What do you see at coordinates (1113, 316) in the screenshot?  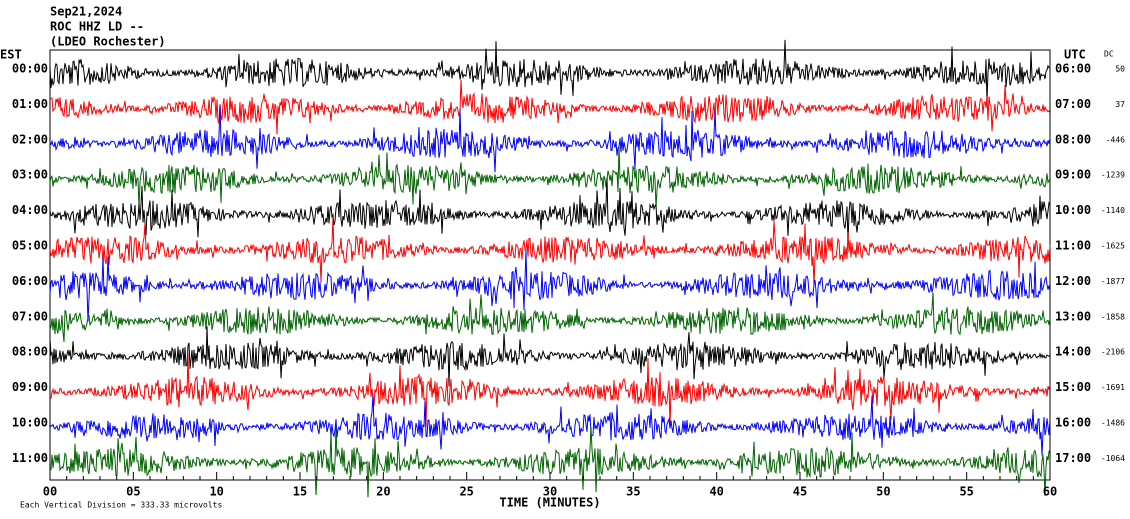 I see `dc-value: -1858` at bounding box center [1113, 316].